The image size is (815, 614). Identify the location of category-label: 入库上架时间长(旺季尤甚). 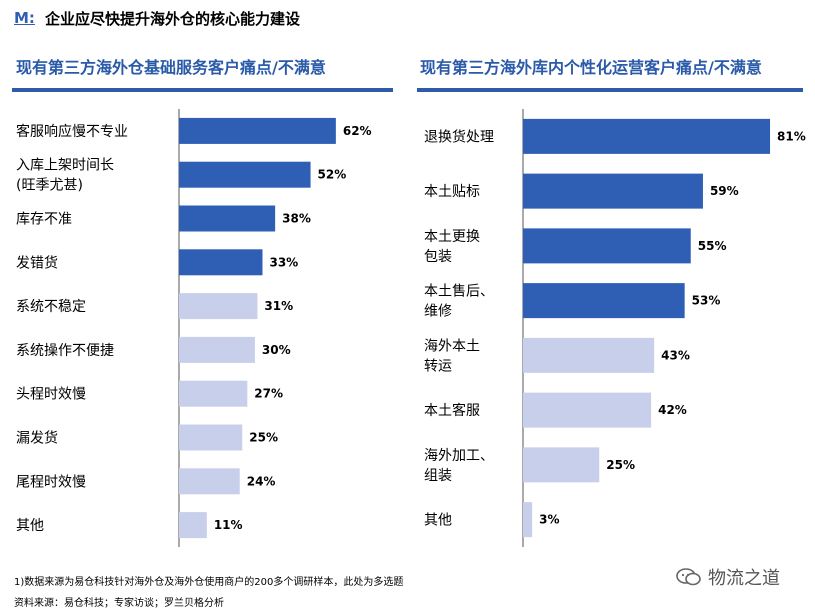
(65, 176).